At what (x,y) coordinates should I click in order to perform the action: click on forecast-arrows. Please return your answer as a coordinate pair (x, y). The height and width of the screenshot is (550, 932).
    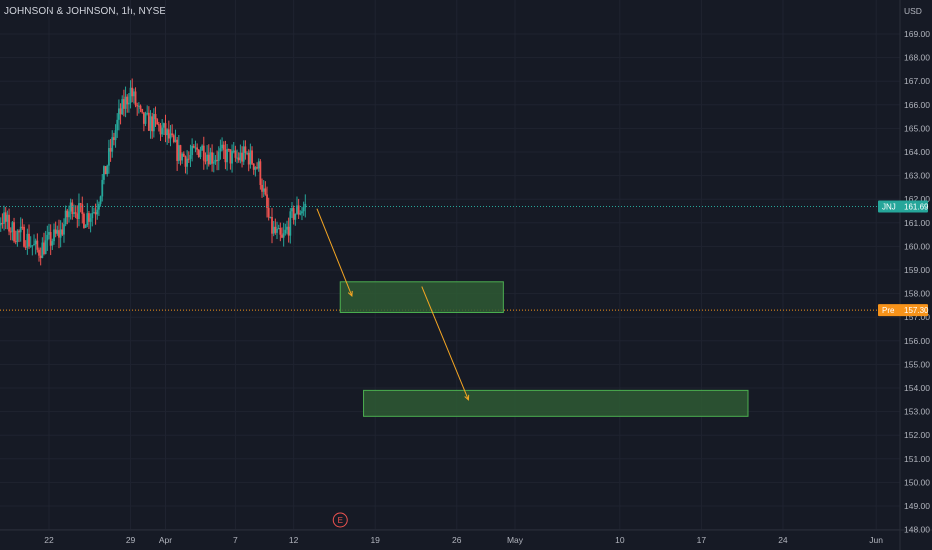
    Looking at the image, I should click on (393, 304).